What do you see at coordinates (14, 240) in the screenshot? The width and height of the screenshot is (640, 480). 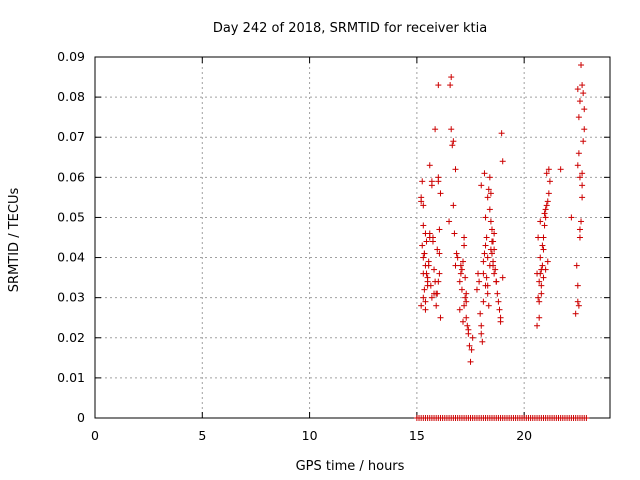 I see `y-axis-label: SRMTID / TECUs` at bounding box center [14, 240].